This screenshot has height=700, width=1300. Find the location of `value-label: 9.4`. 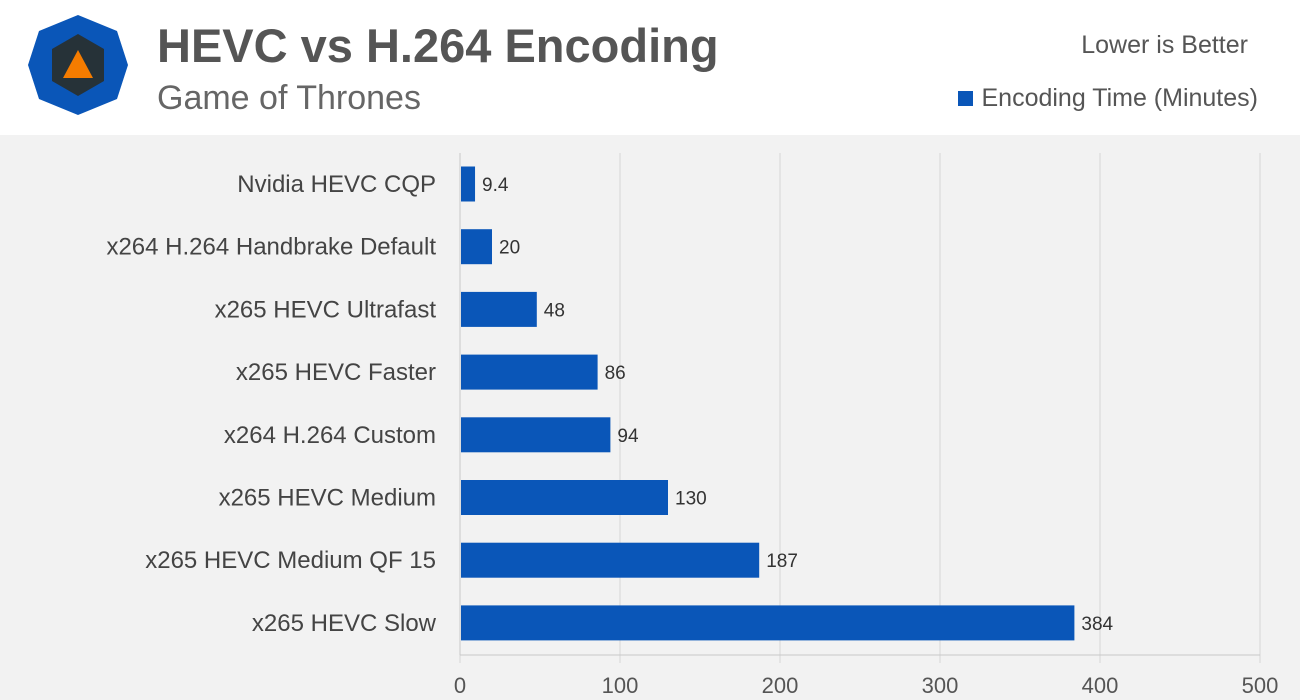

value-label: 9.4 is located at coordinates (495, 185).